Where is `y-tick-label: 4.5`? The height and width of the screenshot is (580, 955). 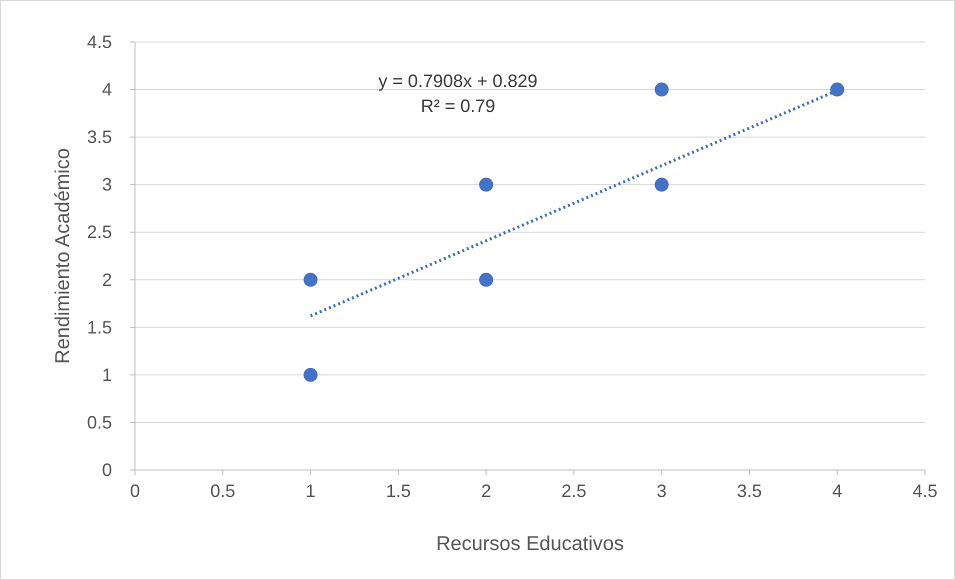 y-tick-label: 4.5 is located at coordinates (99, 42).